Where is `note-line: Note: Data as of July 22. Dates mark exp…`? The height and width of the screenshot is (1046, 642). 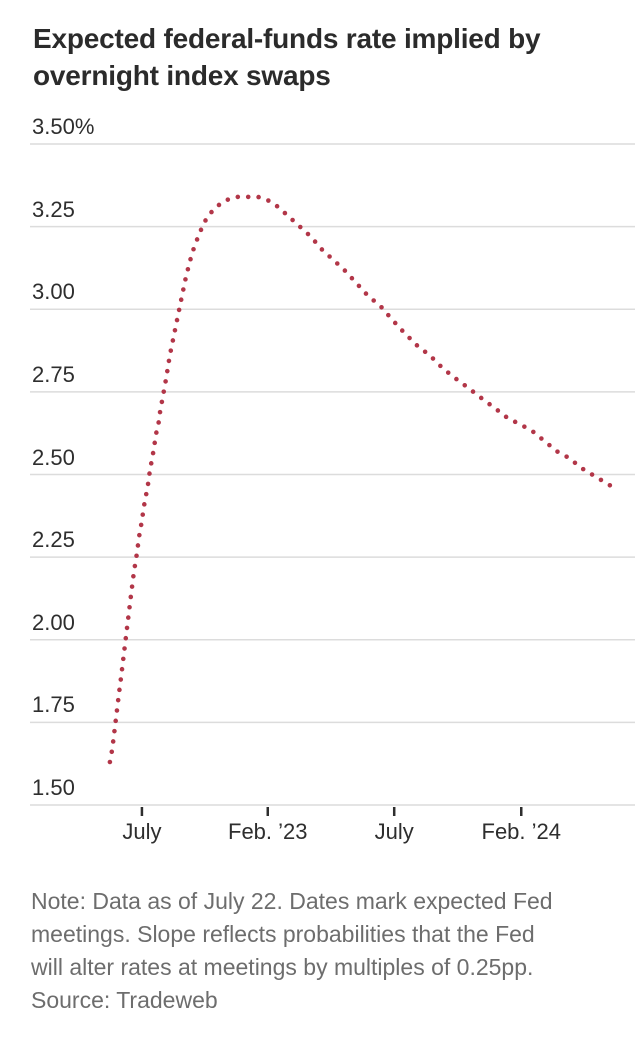
note-line: Note: Data as of July 22. Dates mark exp… is located at coordinates (292, 901).